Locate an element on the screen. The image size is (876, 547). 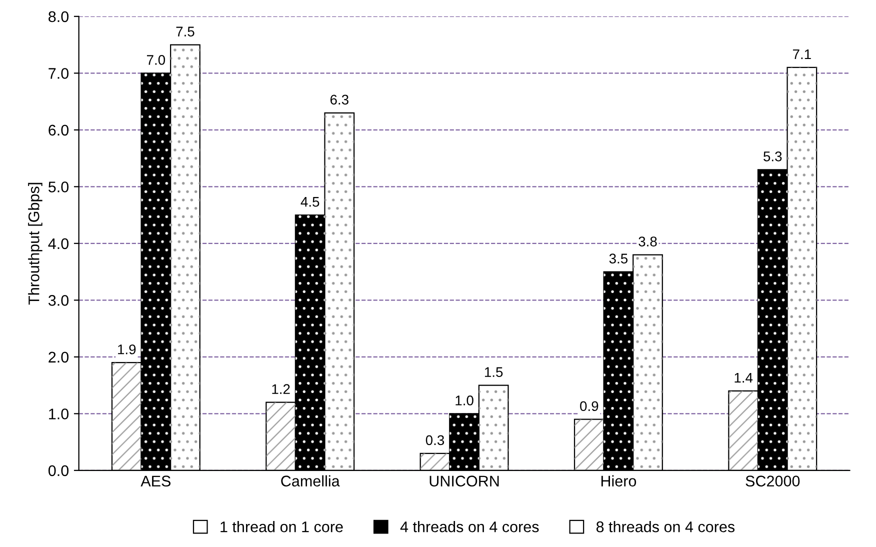
y-tick-label: 8.0 is located at coordinates (58, 16).